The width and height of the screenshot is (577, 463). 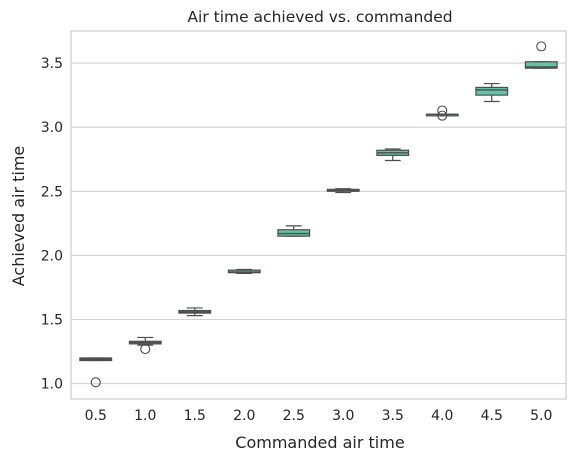 What do you see at coordinates (195, 312) in the screenshot?
I see `box-1.5` at bounding box center [195, 312].